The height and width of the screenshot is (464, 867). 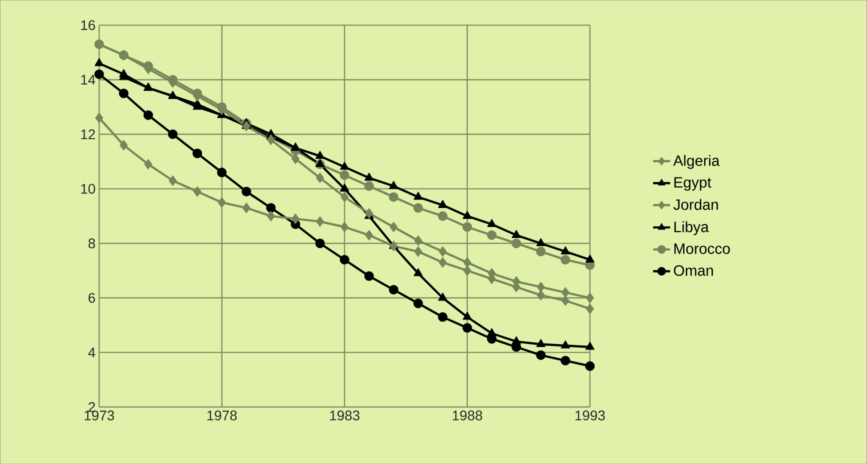 I want to click on y-tick-label: 4, so click(x=92, y=353).